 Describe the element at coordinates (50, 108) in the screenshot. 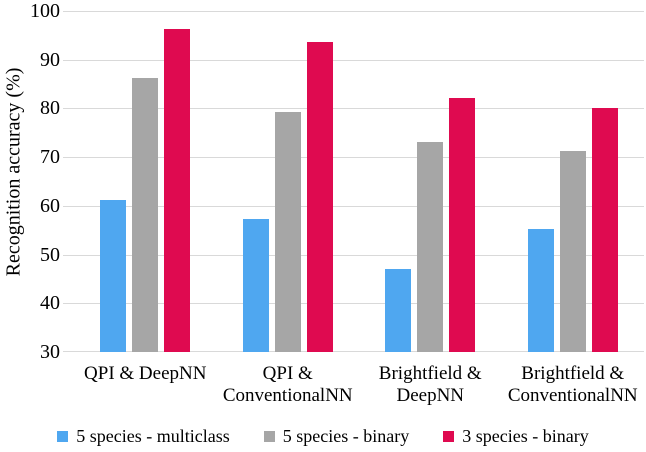

I see `y-tick-label: 80` at that location.